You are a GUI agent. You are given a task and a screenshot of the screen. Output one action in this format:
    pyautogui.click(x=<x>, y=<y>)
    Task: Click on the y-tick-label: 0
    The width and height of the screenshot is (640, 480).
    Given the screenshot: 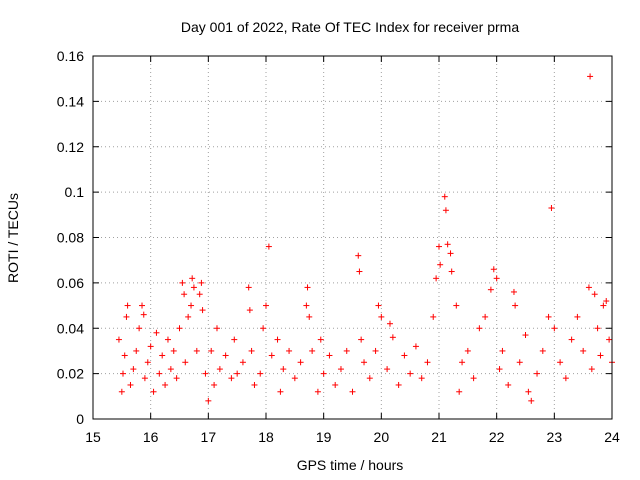 What is the action you would take?
    pyautogui.click(x=80, y=419)
    